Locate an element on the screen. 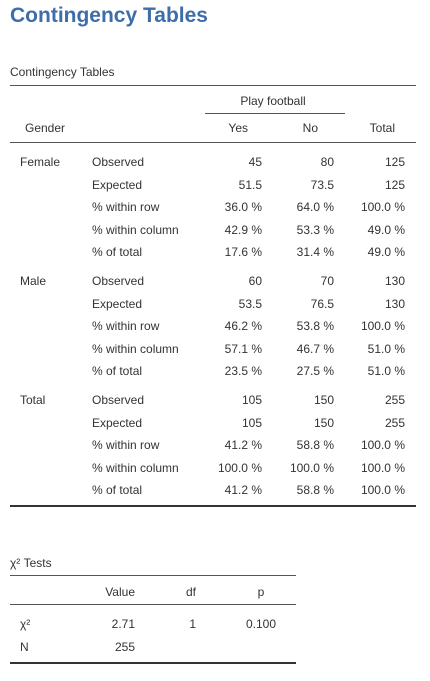 Image resolution: width=430 pixels, height=681 pixels. no-column-header: No is located at coordinates (310, 128).